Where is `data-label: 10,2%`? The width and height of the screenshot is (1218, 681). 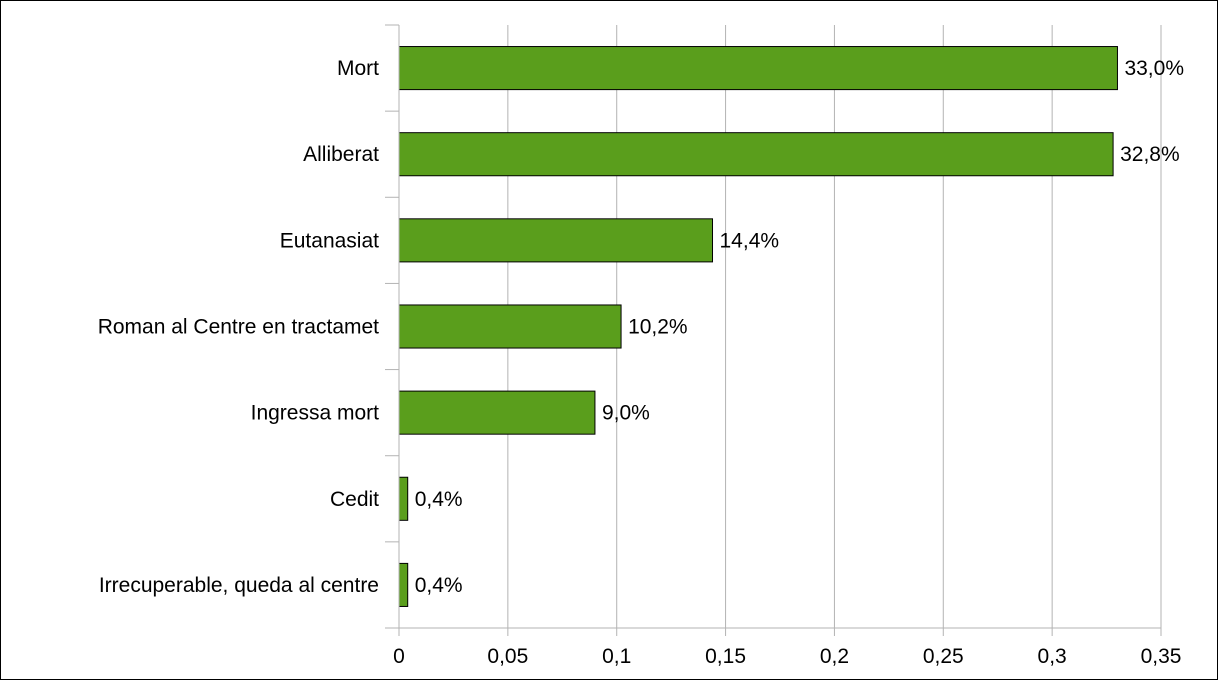
data-label: 10,2% is located at coordinates (658, 327).